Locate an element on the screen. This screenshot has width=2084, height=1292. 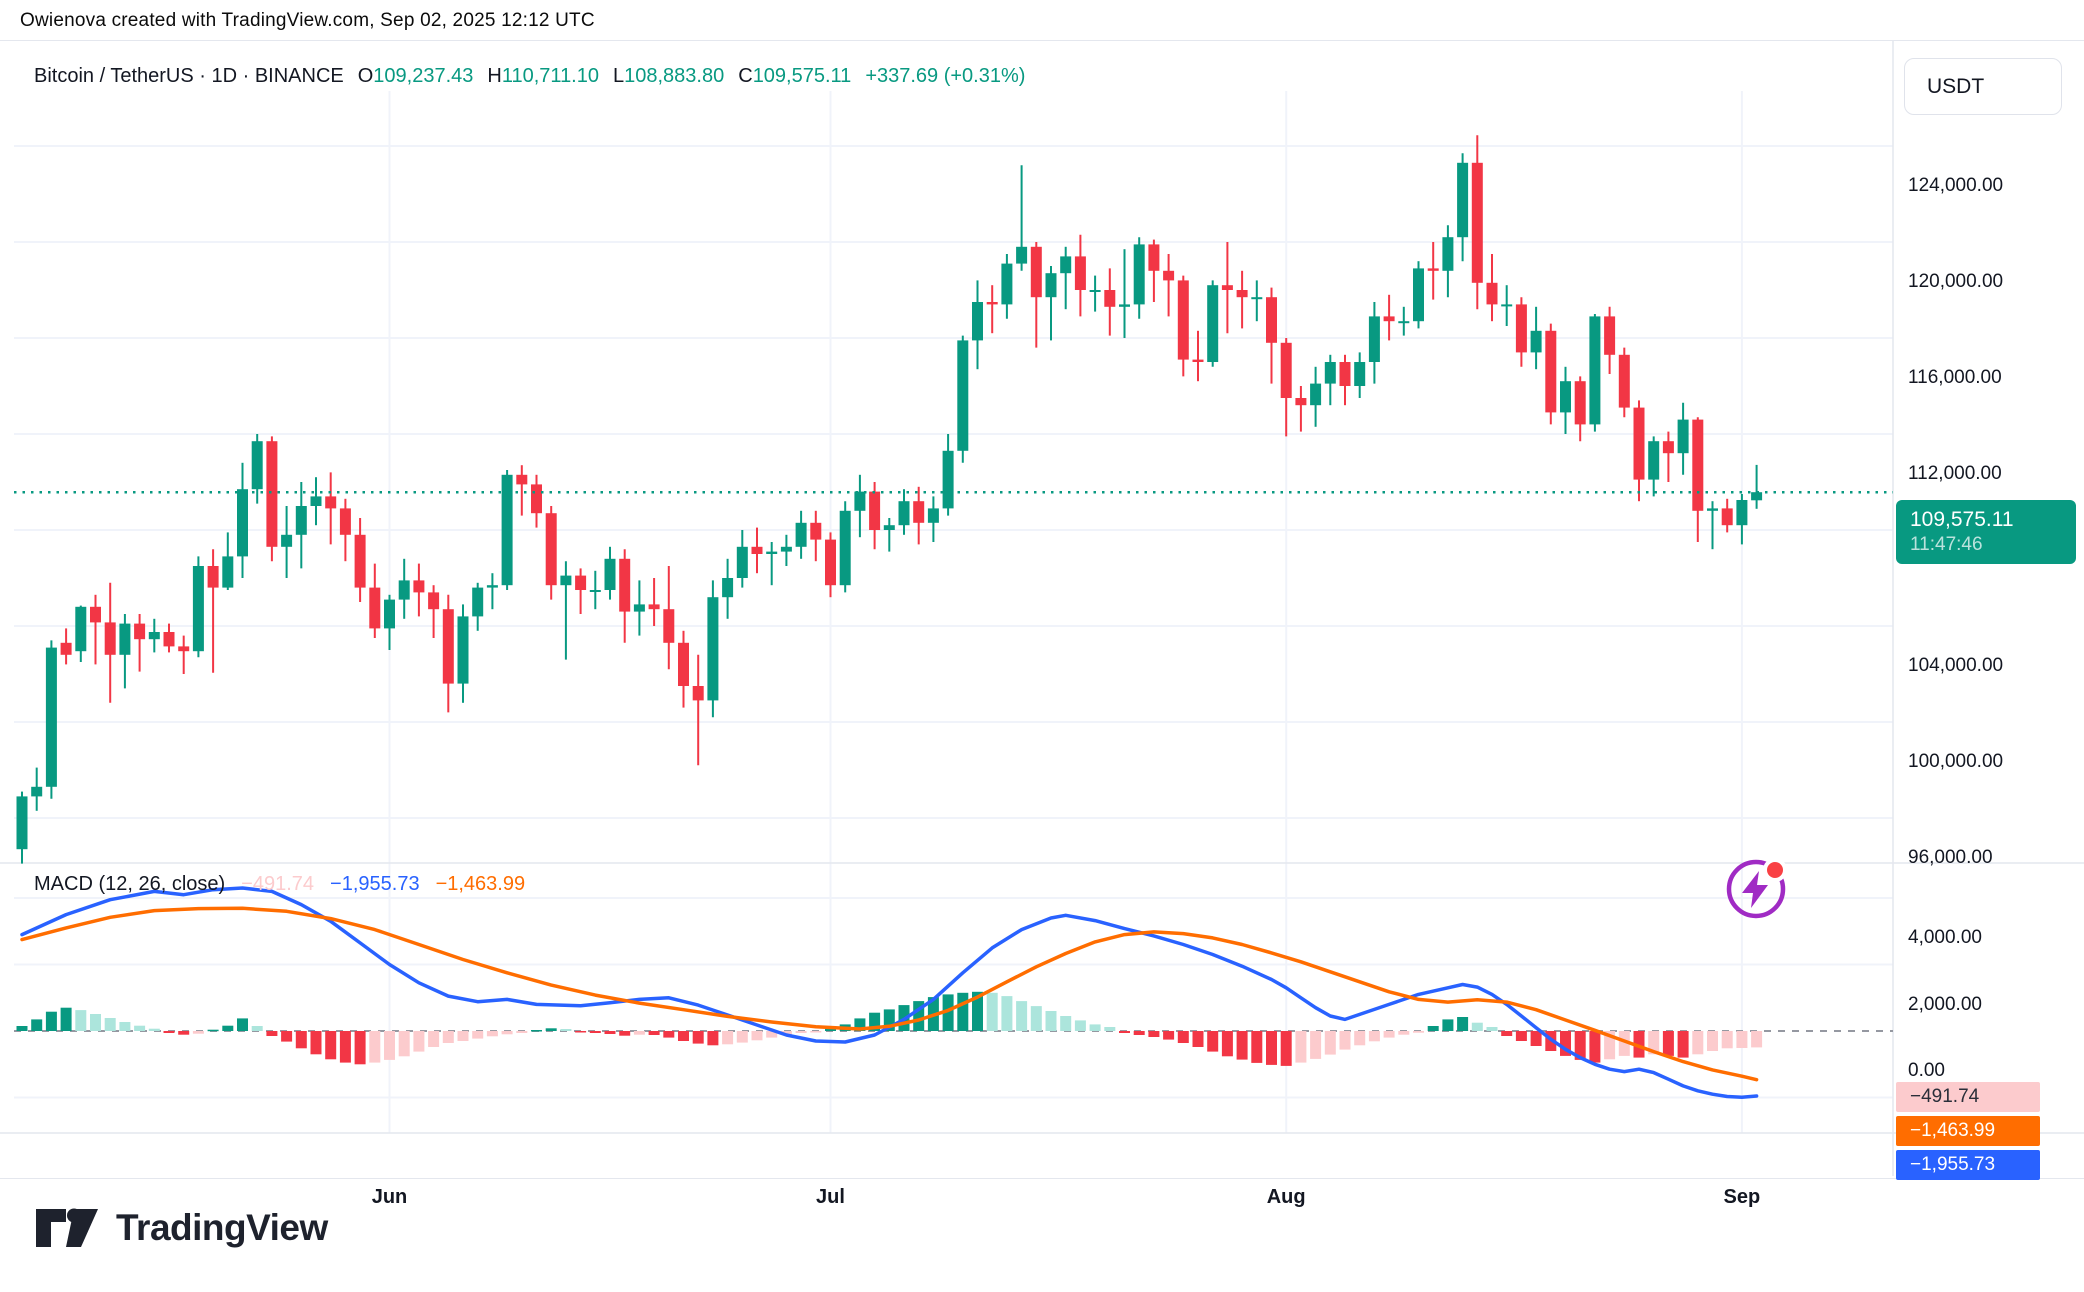
price-tick-label: 96,000.00 is located at coordinates (1950, 857).